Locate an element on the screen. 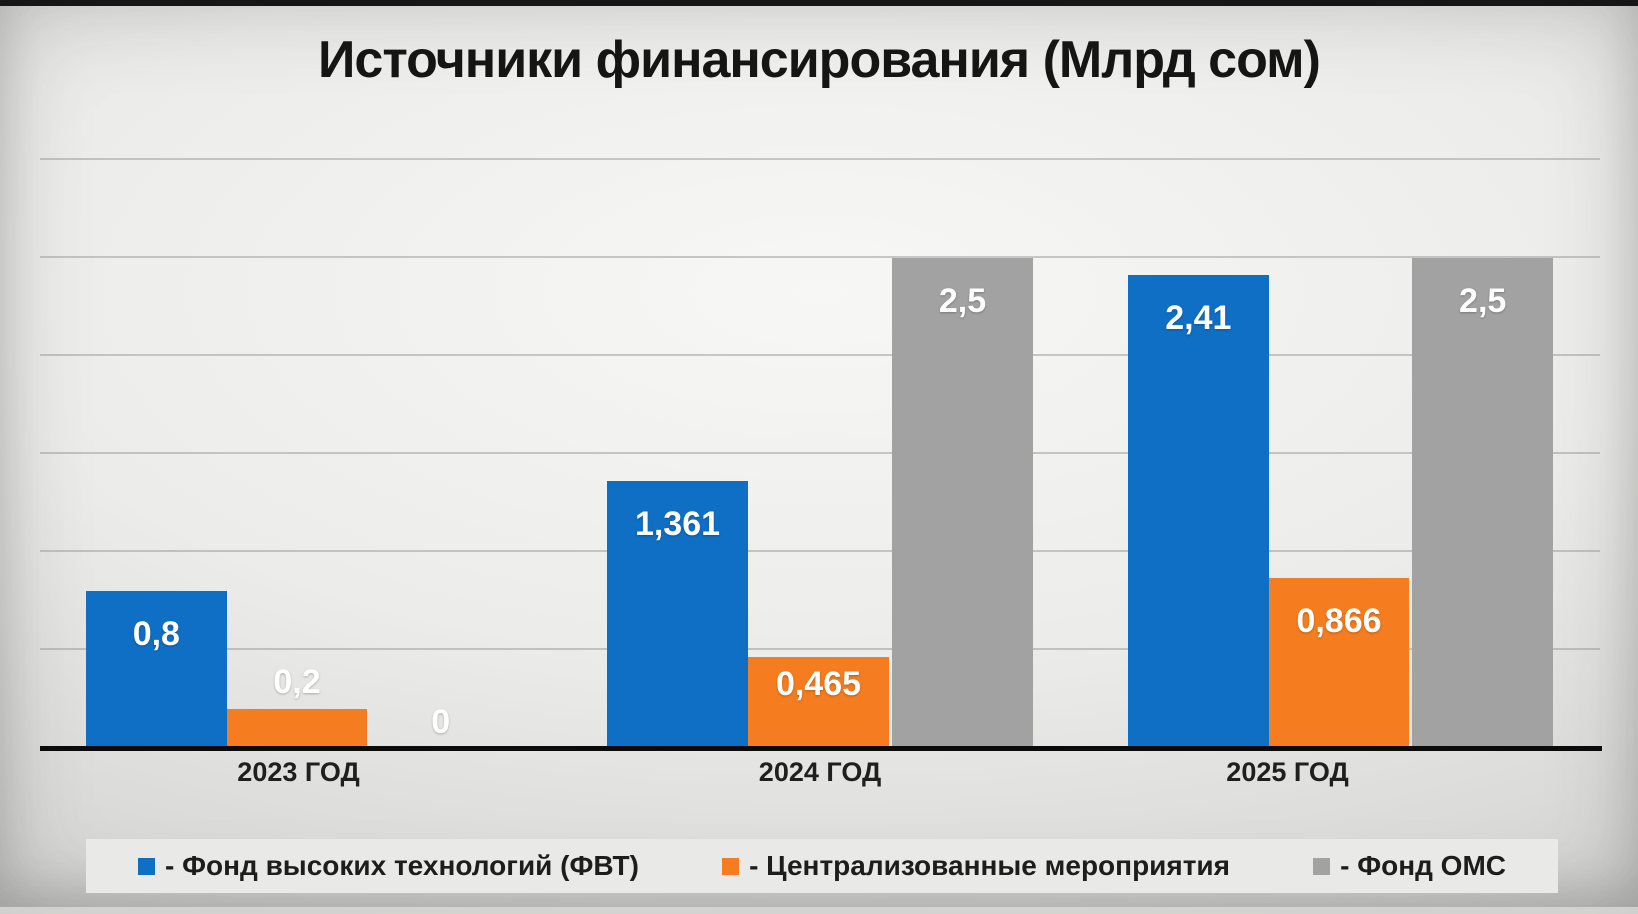 The height and width of the screenshot is (914, 1638). bar-orange-2023-ГОД: 0,2 is located at coordinates (297, 705).